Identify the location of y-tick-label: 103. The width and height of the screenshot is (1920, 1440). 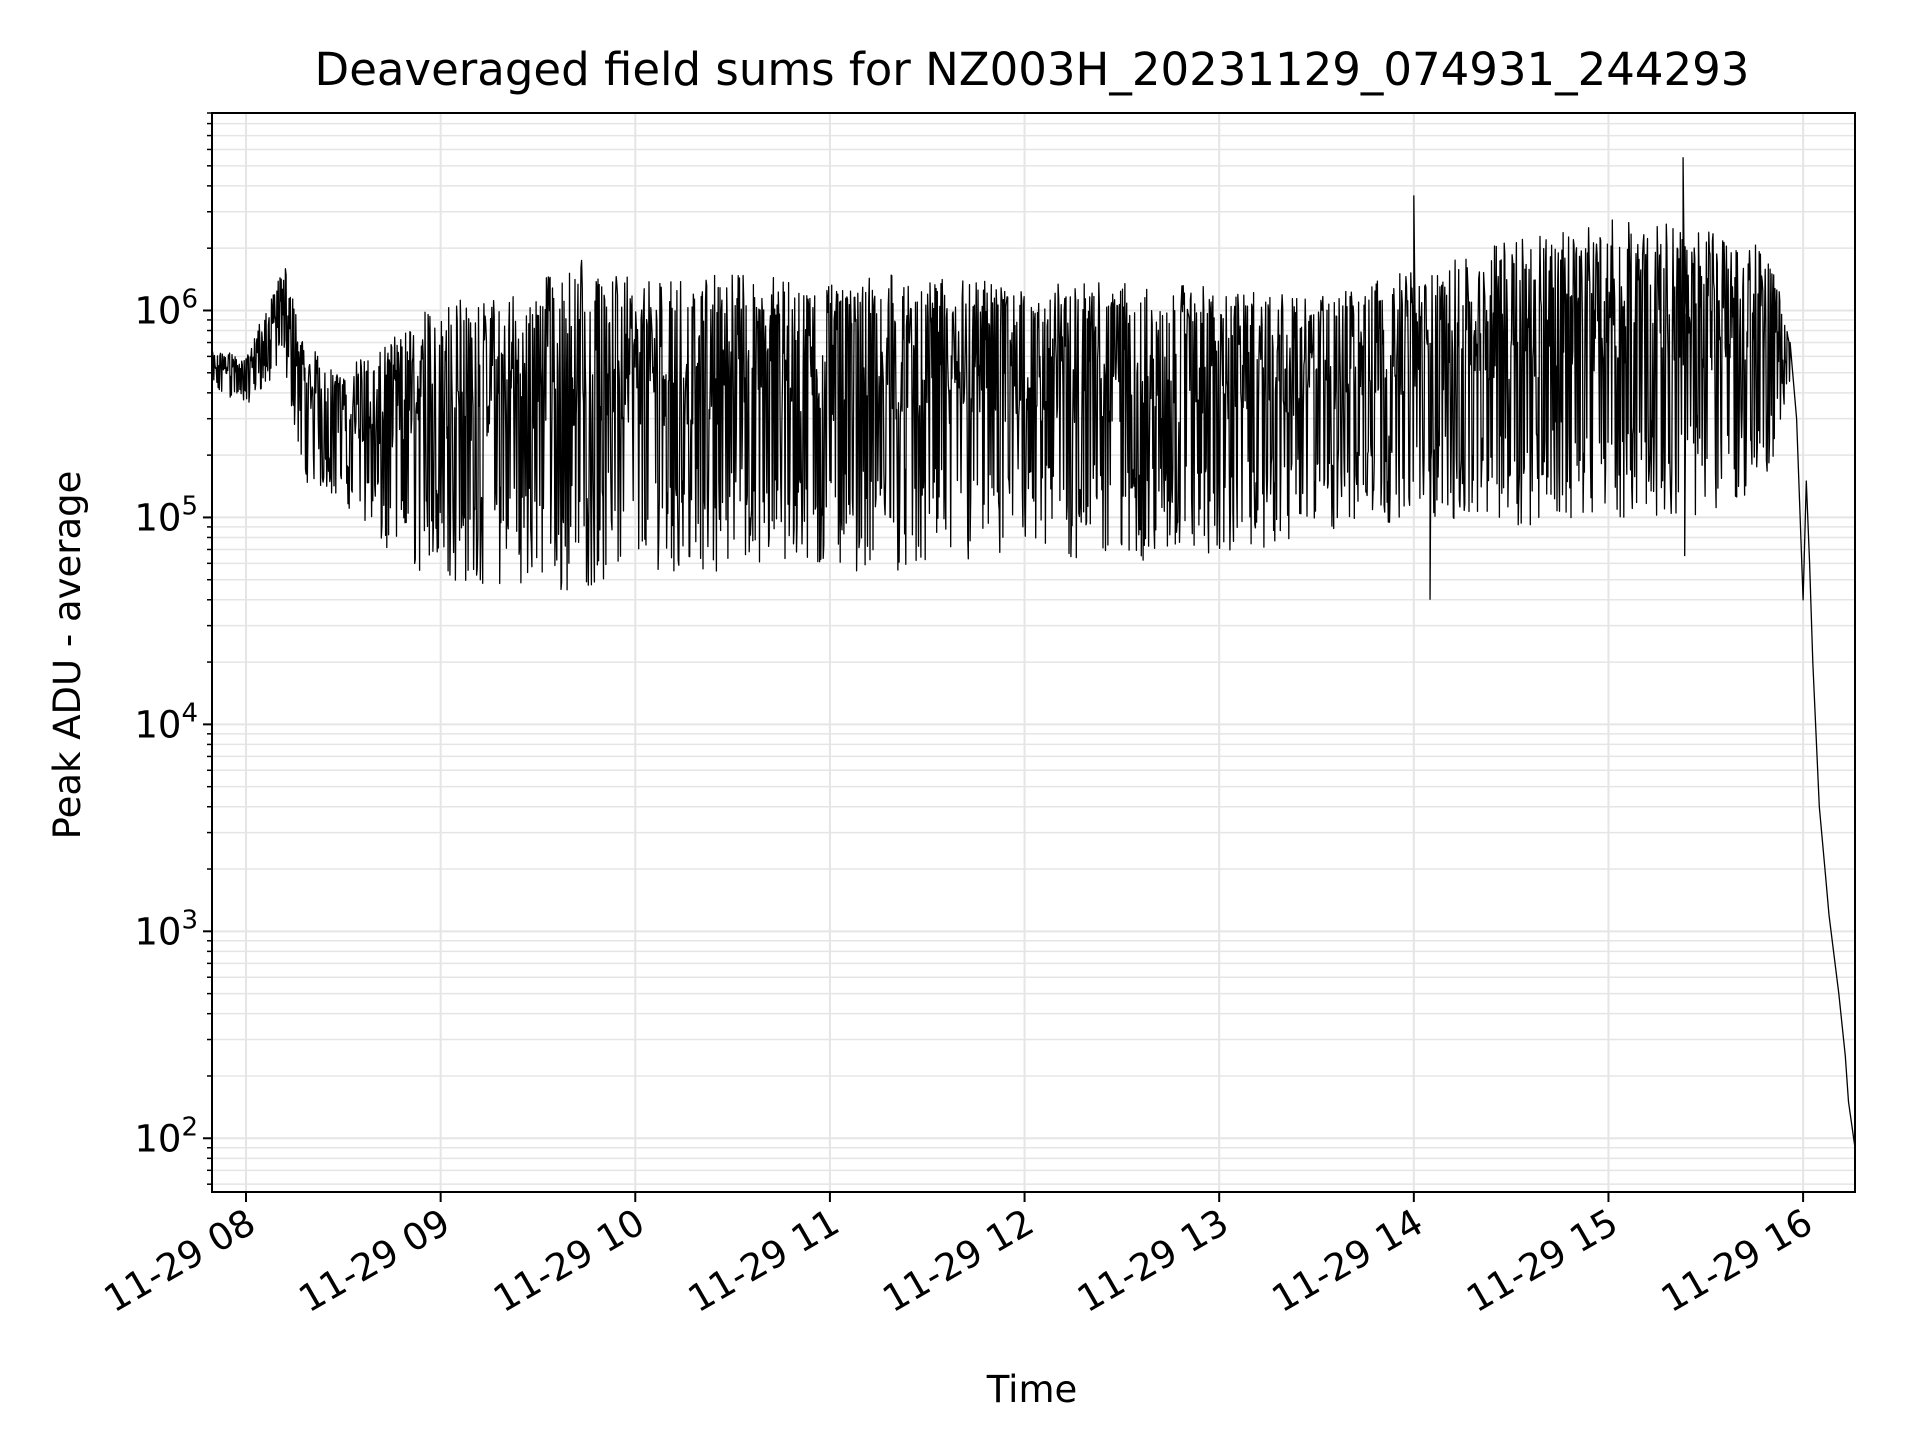
(166, 929).